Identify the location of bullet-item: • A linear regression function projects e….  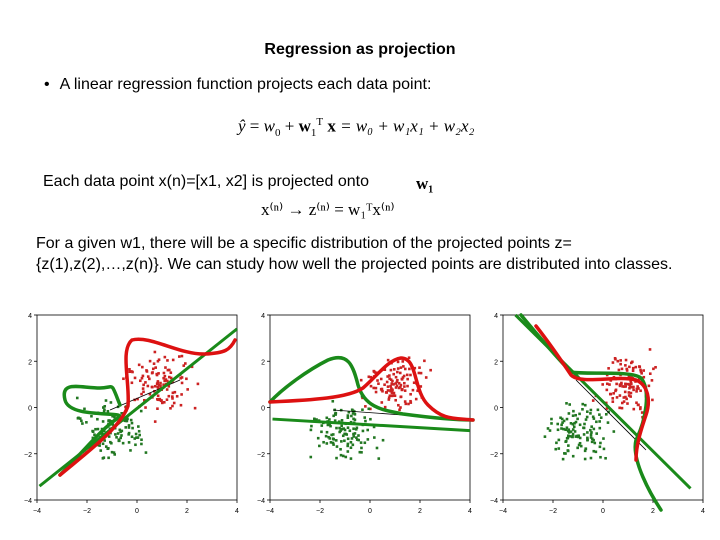
(237, 85).